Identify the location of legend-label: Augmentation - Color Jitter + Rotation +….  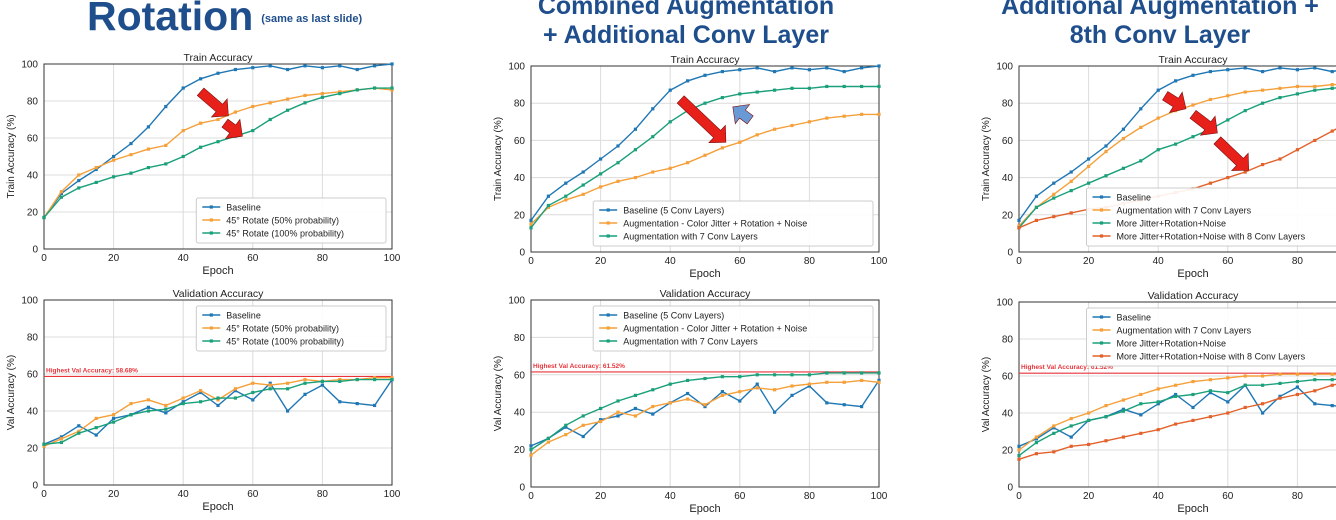
(715, 224).